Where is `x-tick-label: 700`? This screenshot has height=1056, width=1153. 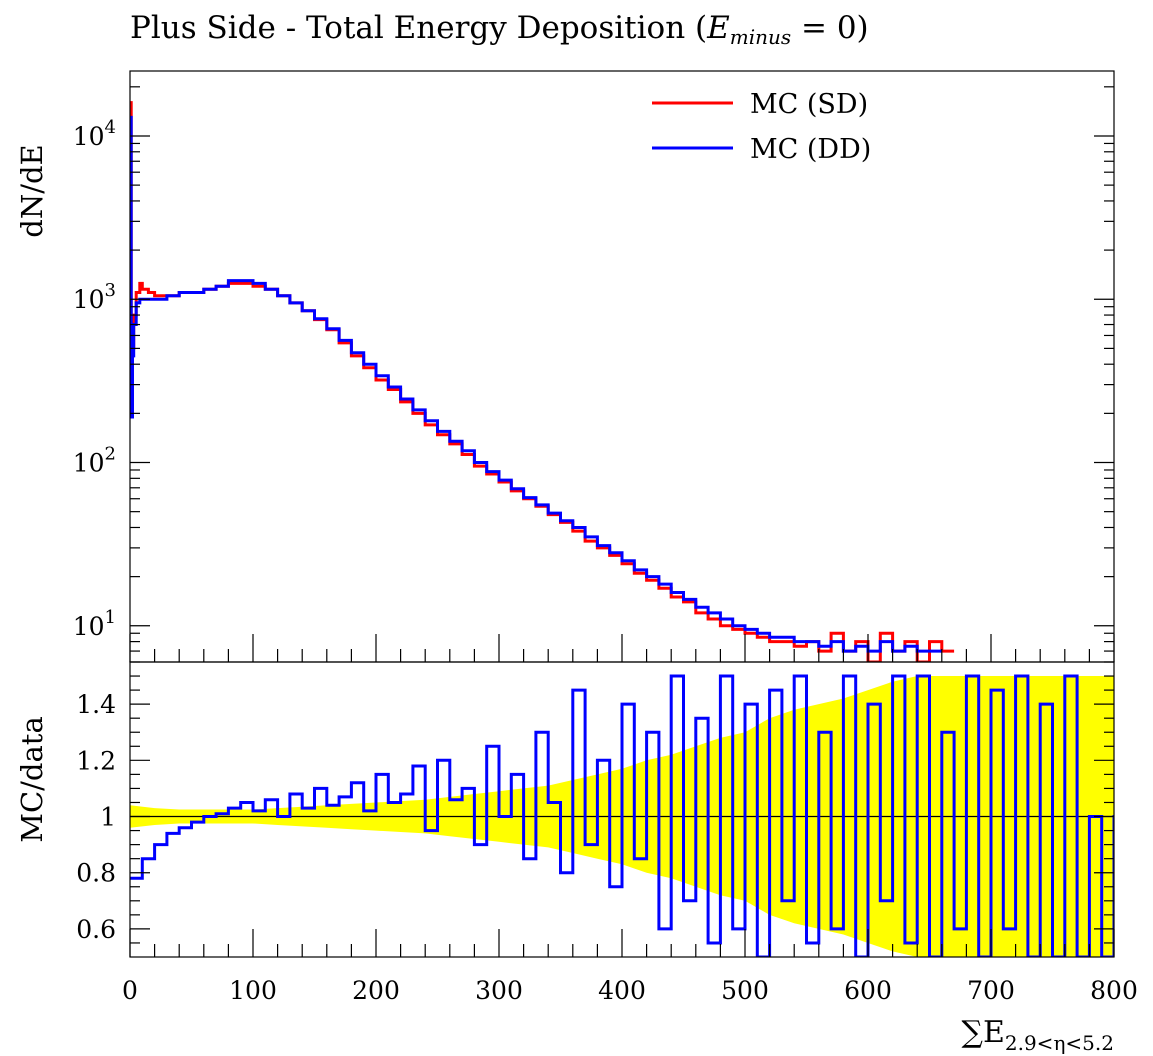
x-tick-label: 700 is located at coordinates (991, 990).